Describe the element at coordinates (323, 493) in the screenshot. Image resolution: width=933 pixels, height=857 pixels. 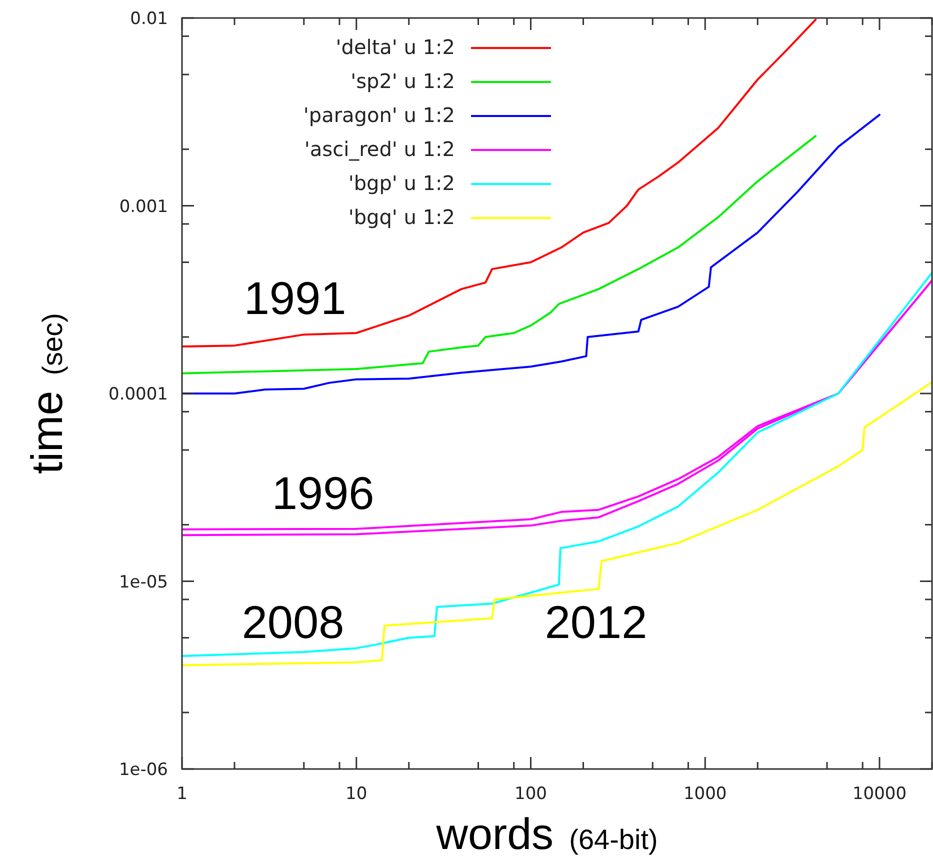
I see `annotation: 1996` at that location.